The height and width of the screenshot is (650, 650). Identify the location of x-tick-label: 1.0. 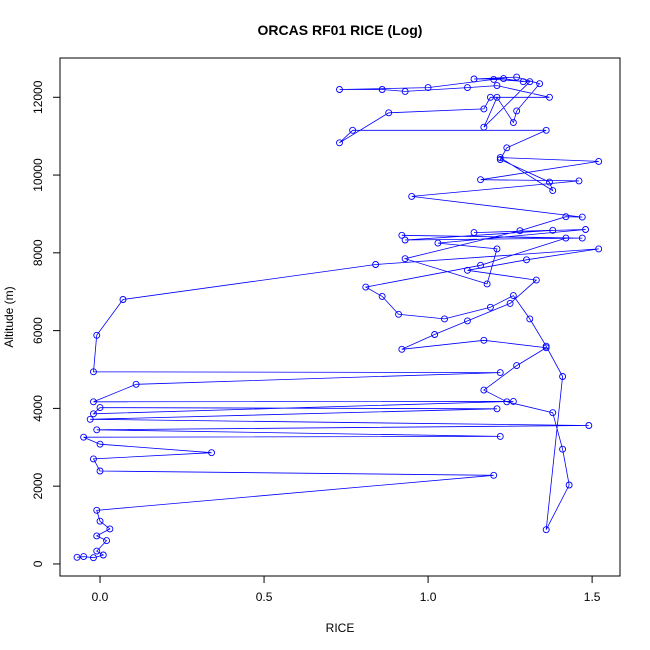
(428, 597).